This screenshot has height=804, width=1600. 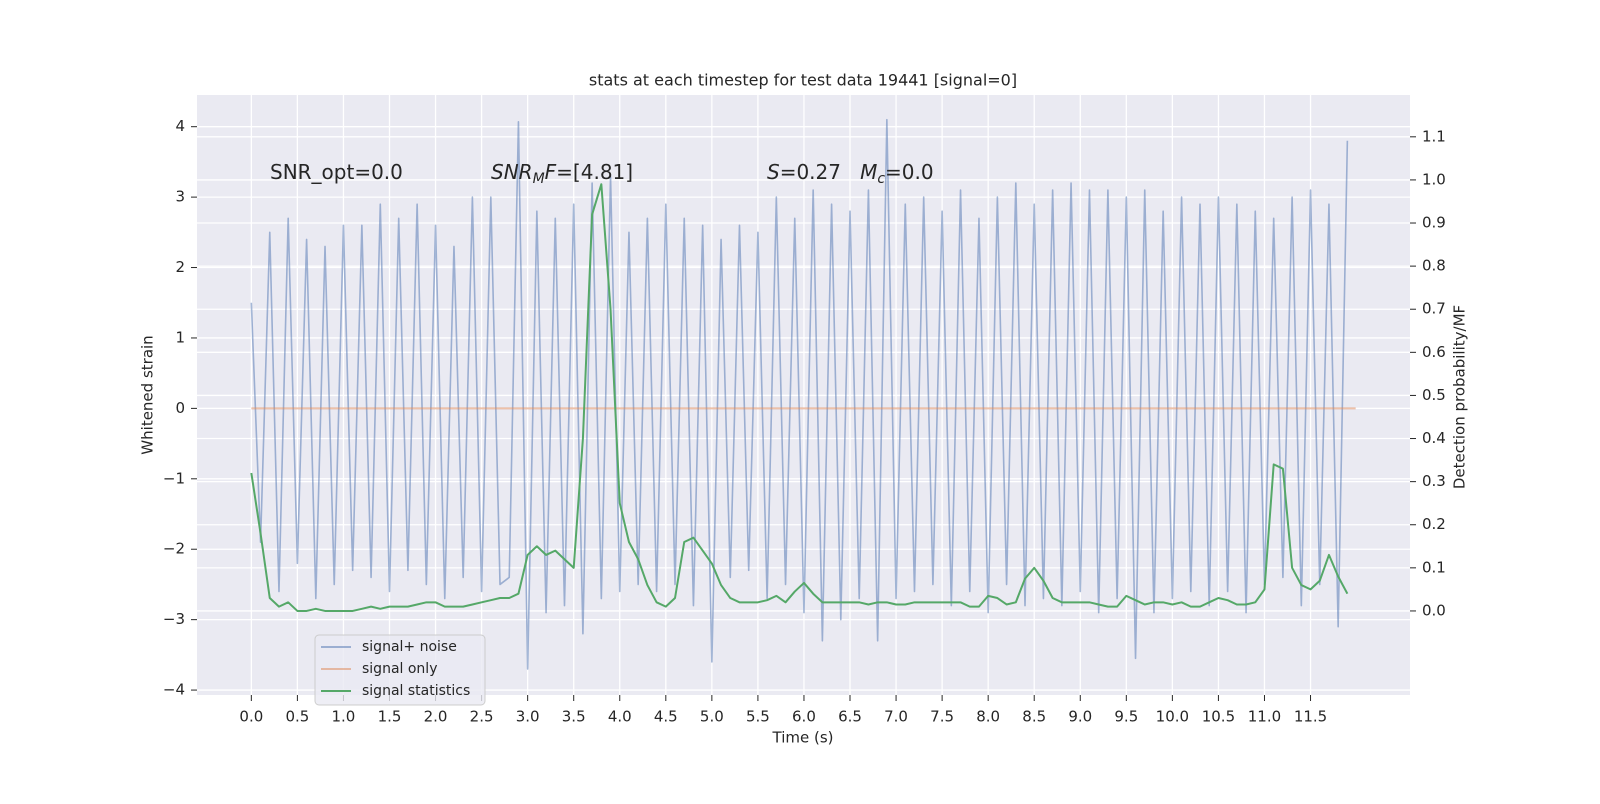 I want to click on annotation-part: F, so click(x=551, y=172).